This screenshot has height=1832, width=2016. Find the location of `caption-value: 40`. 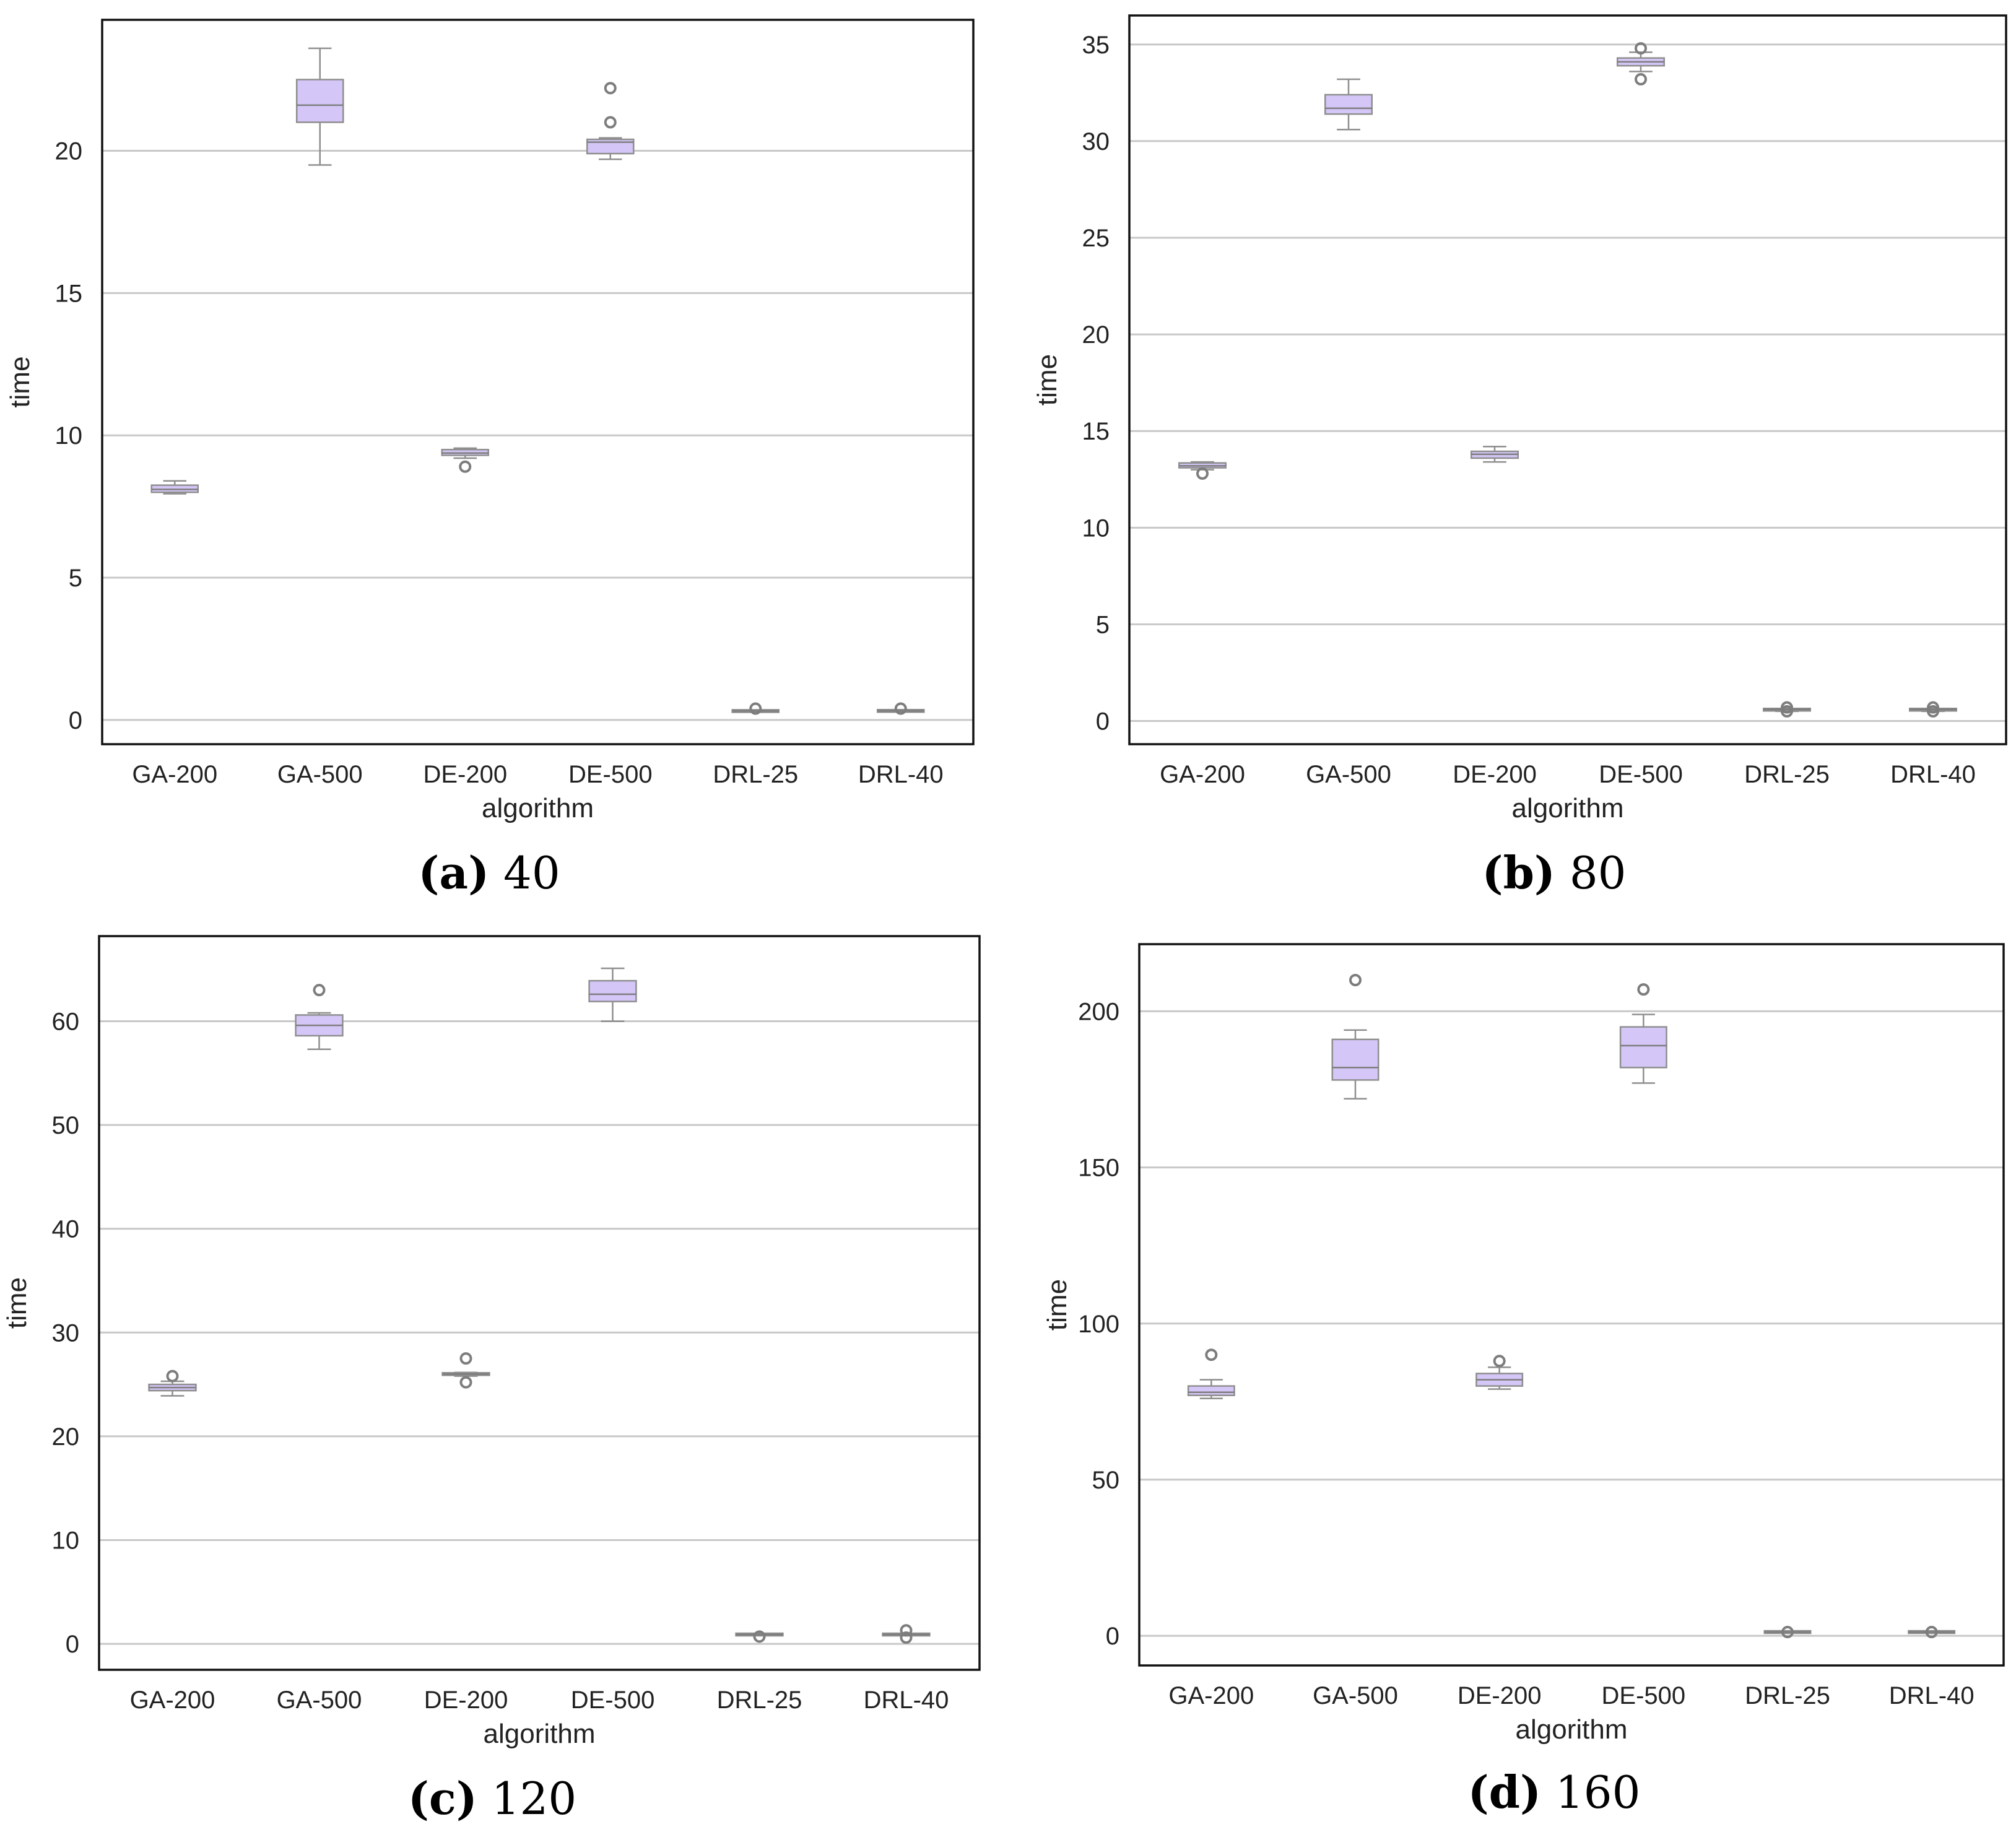

caption-value: 40 is located at coordinates (524, 873).